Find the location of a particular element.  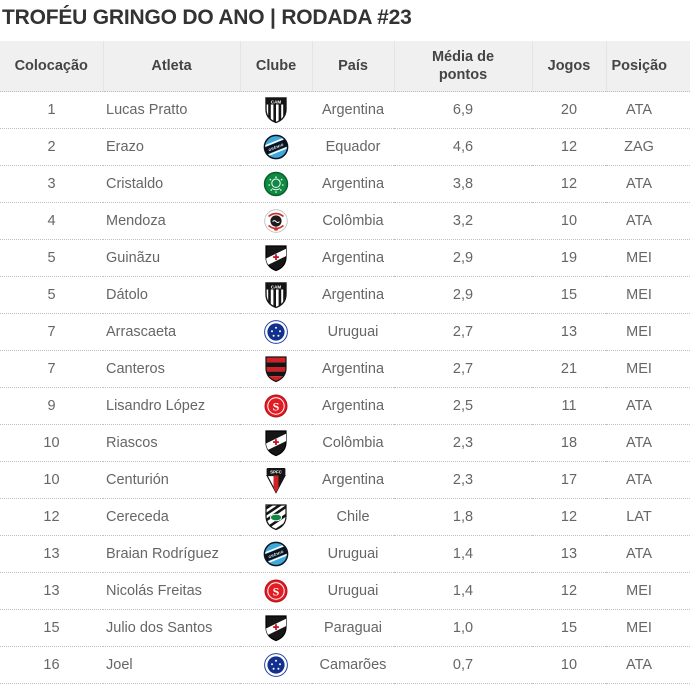

cell-atleta: Joel is located at coordinates (171, 665).